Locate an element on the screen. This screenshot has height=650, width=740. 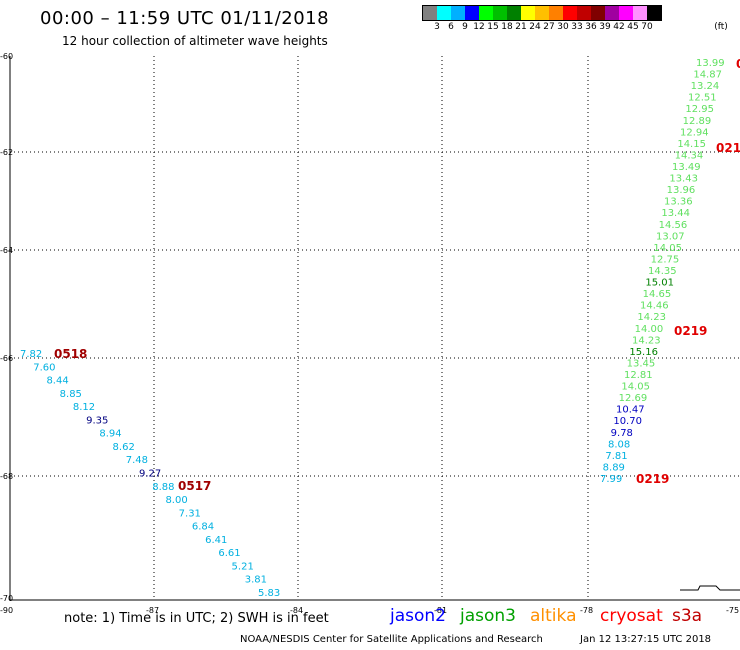
y-tick-label: -62 is located at coordinates (6, 152).